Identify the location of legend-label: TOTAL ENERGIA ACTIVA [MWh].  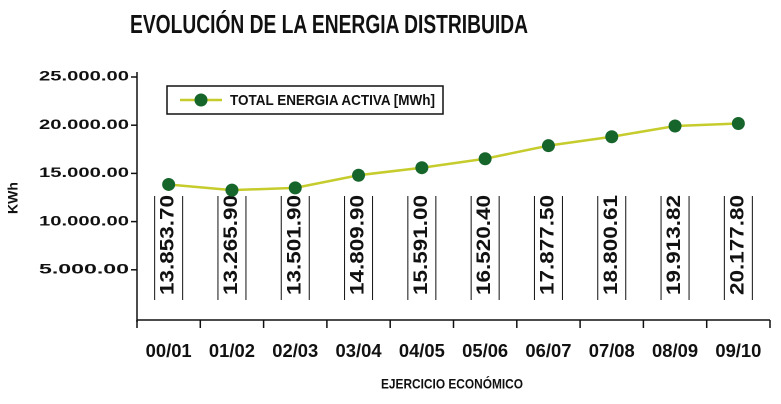
(332, 100).